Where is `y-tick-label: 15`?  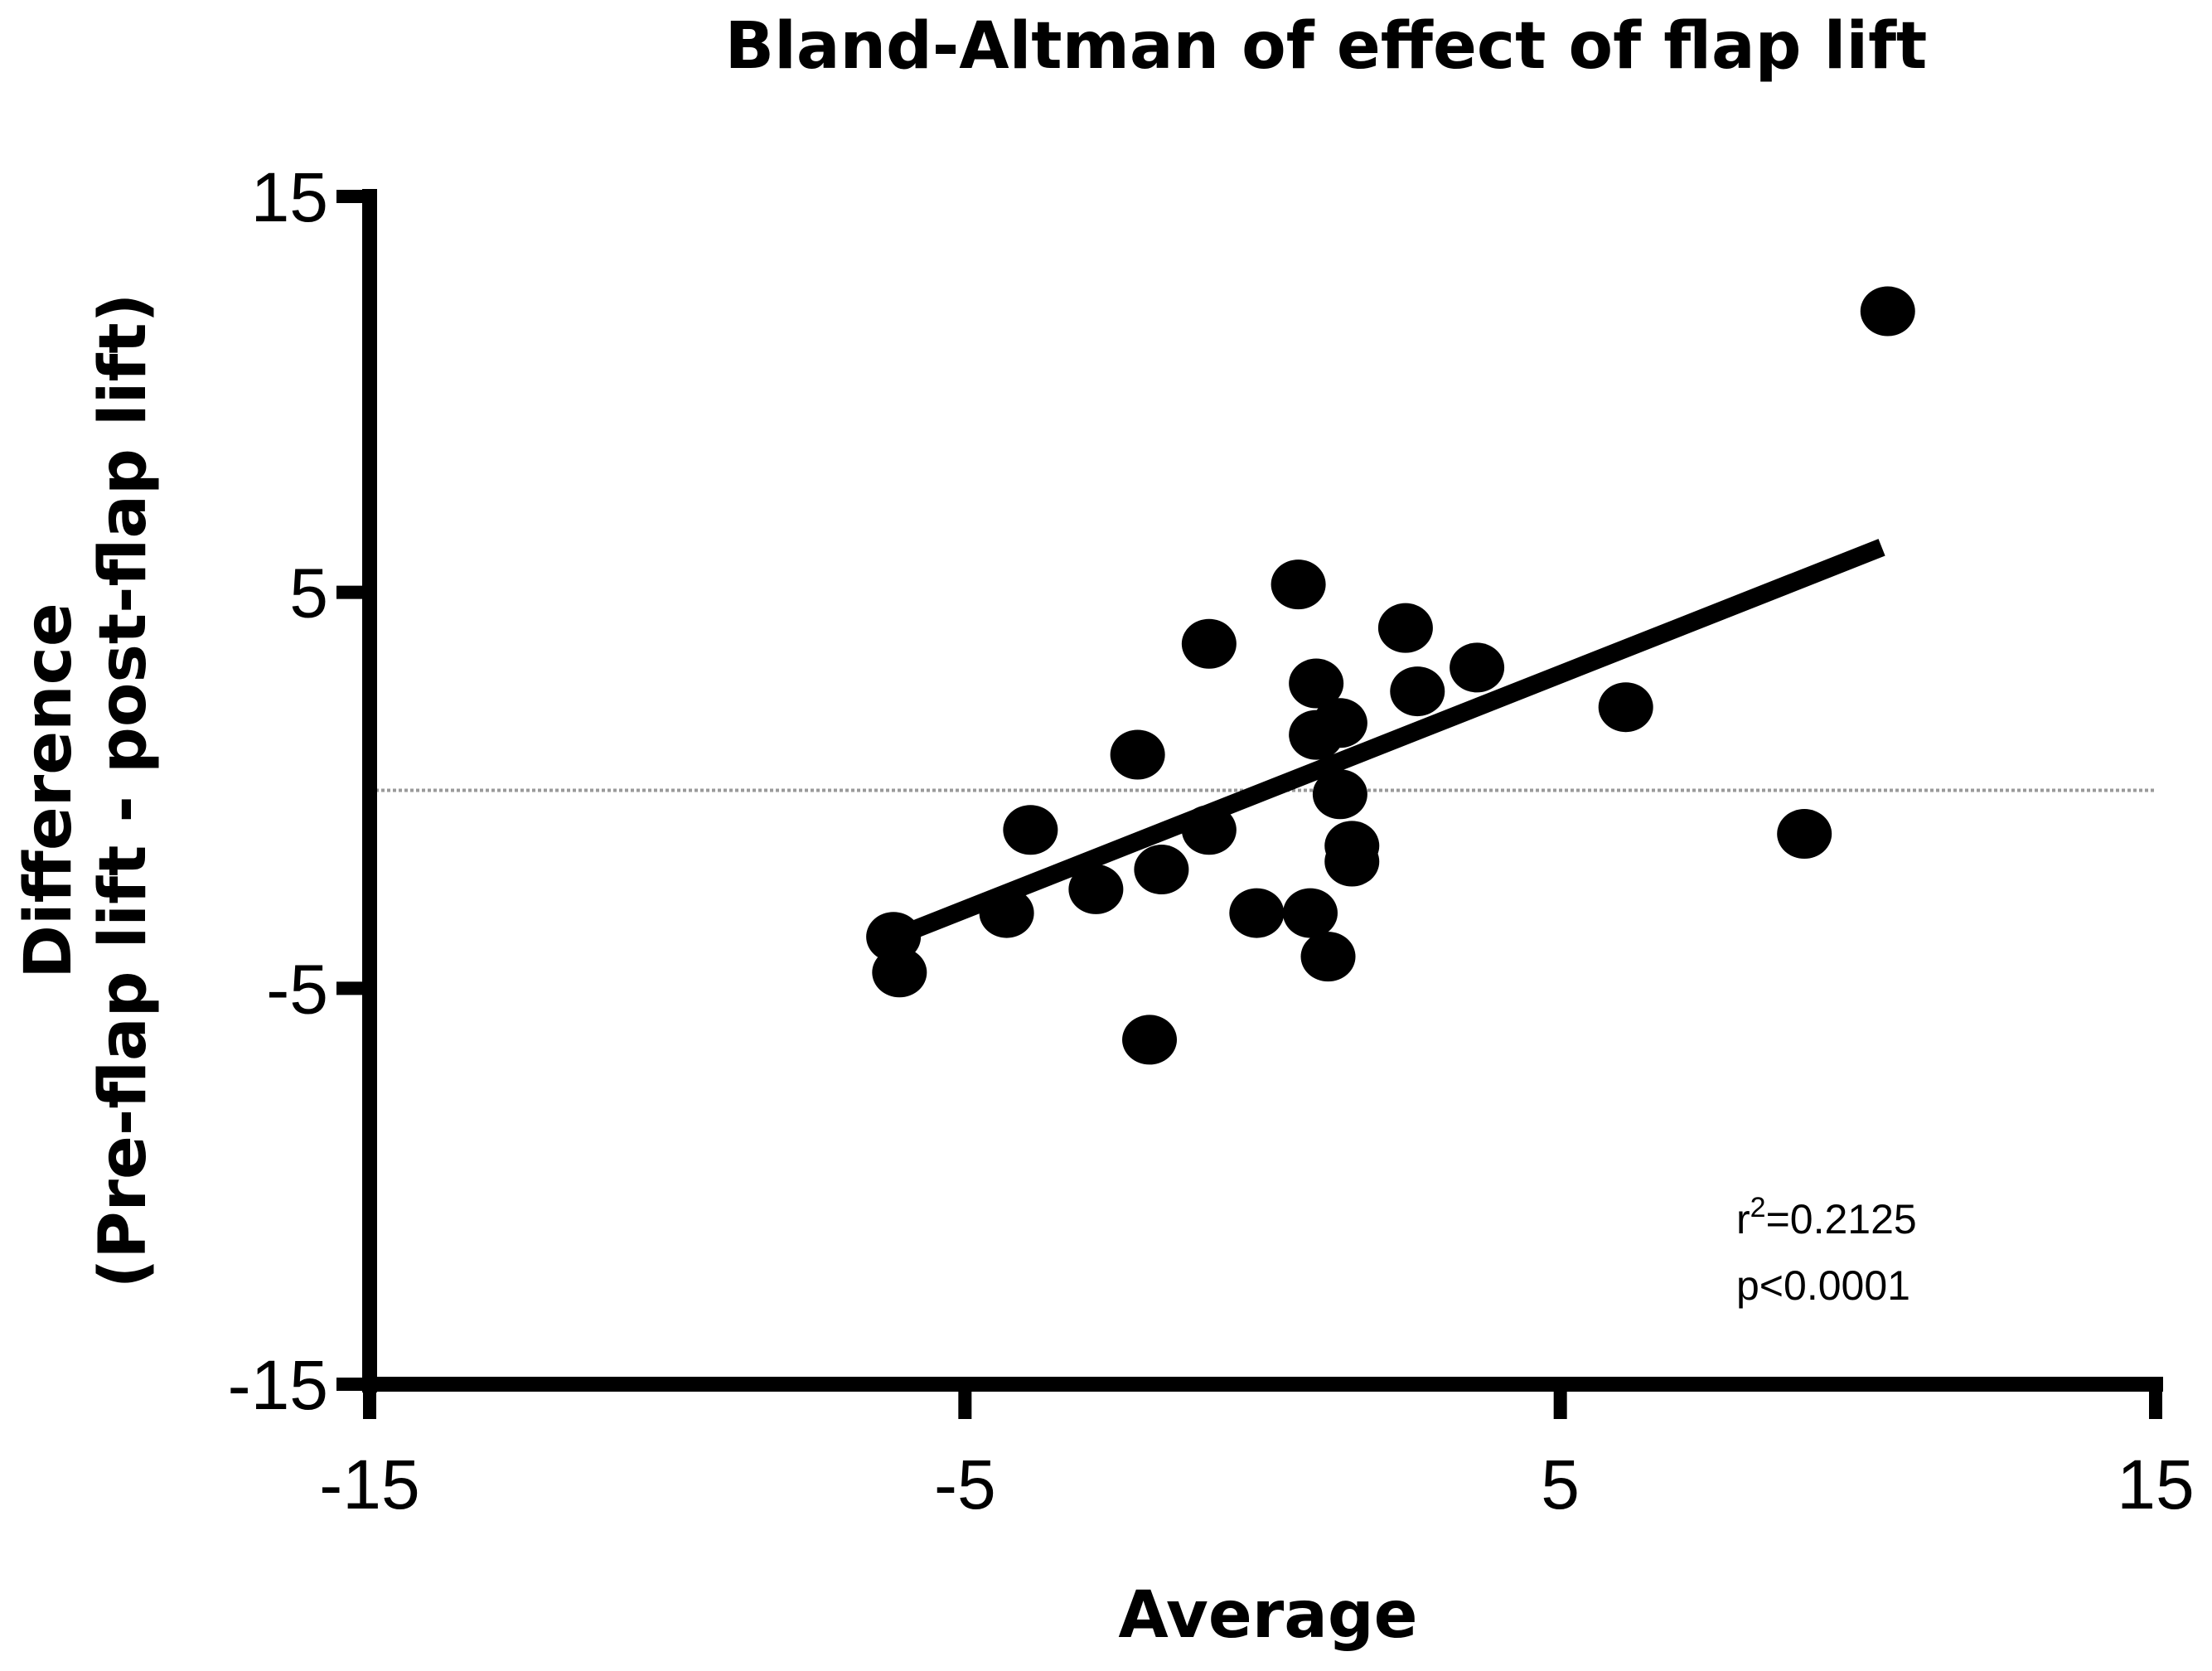
y-tick-label: 15 is located at coordinates (289, 197).